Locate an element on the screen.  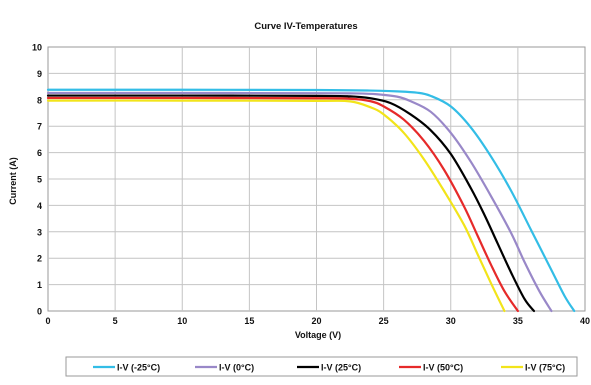
y-tick-label: 7 is located at coordinates (39, 127).